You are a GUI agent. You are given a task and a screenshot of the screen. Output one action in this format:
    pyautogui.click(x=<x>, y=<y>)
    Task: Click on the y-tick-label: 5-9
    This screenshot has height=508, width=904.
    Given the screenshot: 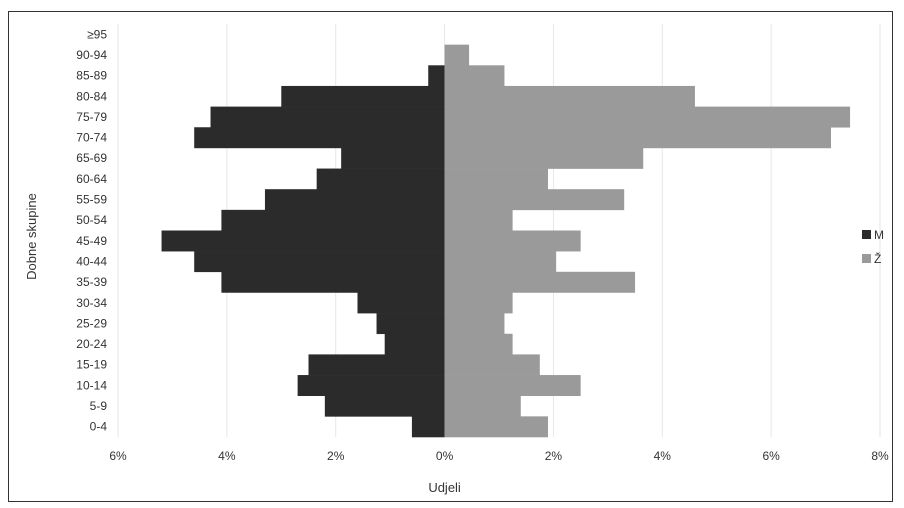 What is the action you would take?
    pyautogui.click(x=99, y=406)
    